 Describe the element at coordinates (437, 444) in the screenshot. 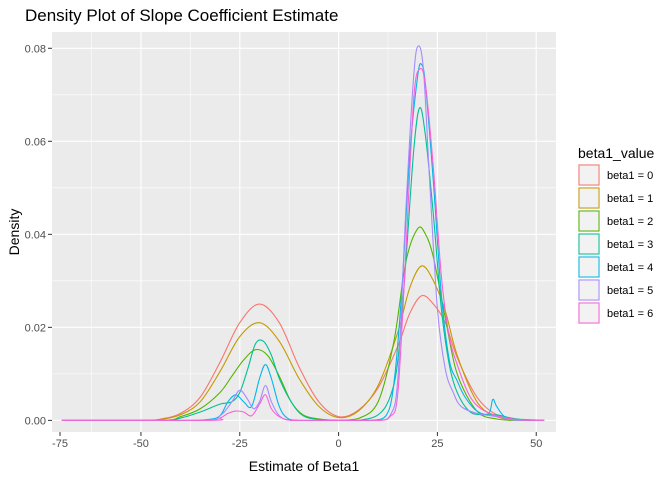

I see `x-tick-label: 25` at that location.